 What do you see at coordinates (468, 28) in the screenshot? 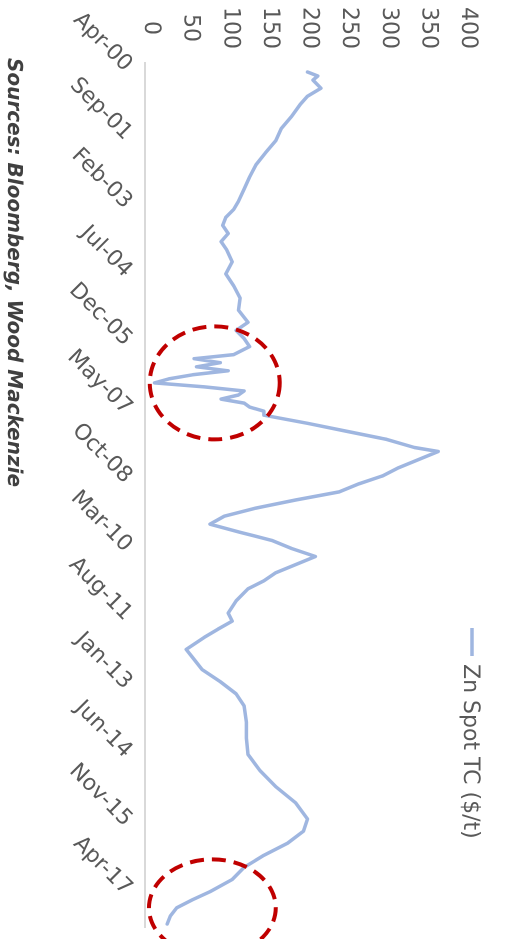
I see `y-tick-label: 400` at bounding box center [468, 28].